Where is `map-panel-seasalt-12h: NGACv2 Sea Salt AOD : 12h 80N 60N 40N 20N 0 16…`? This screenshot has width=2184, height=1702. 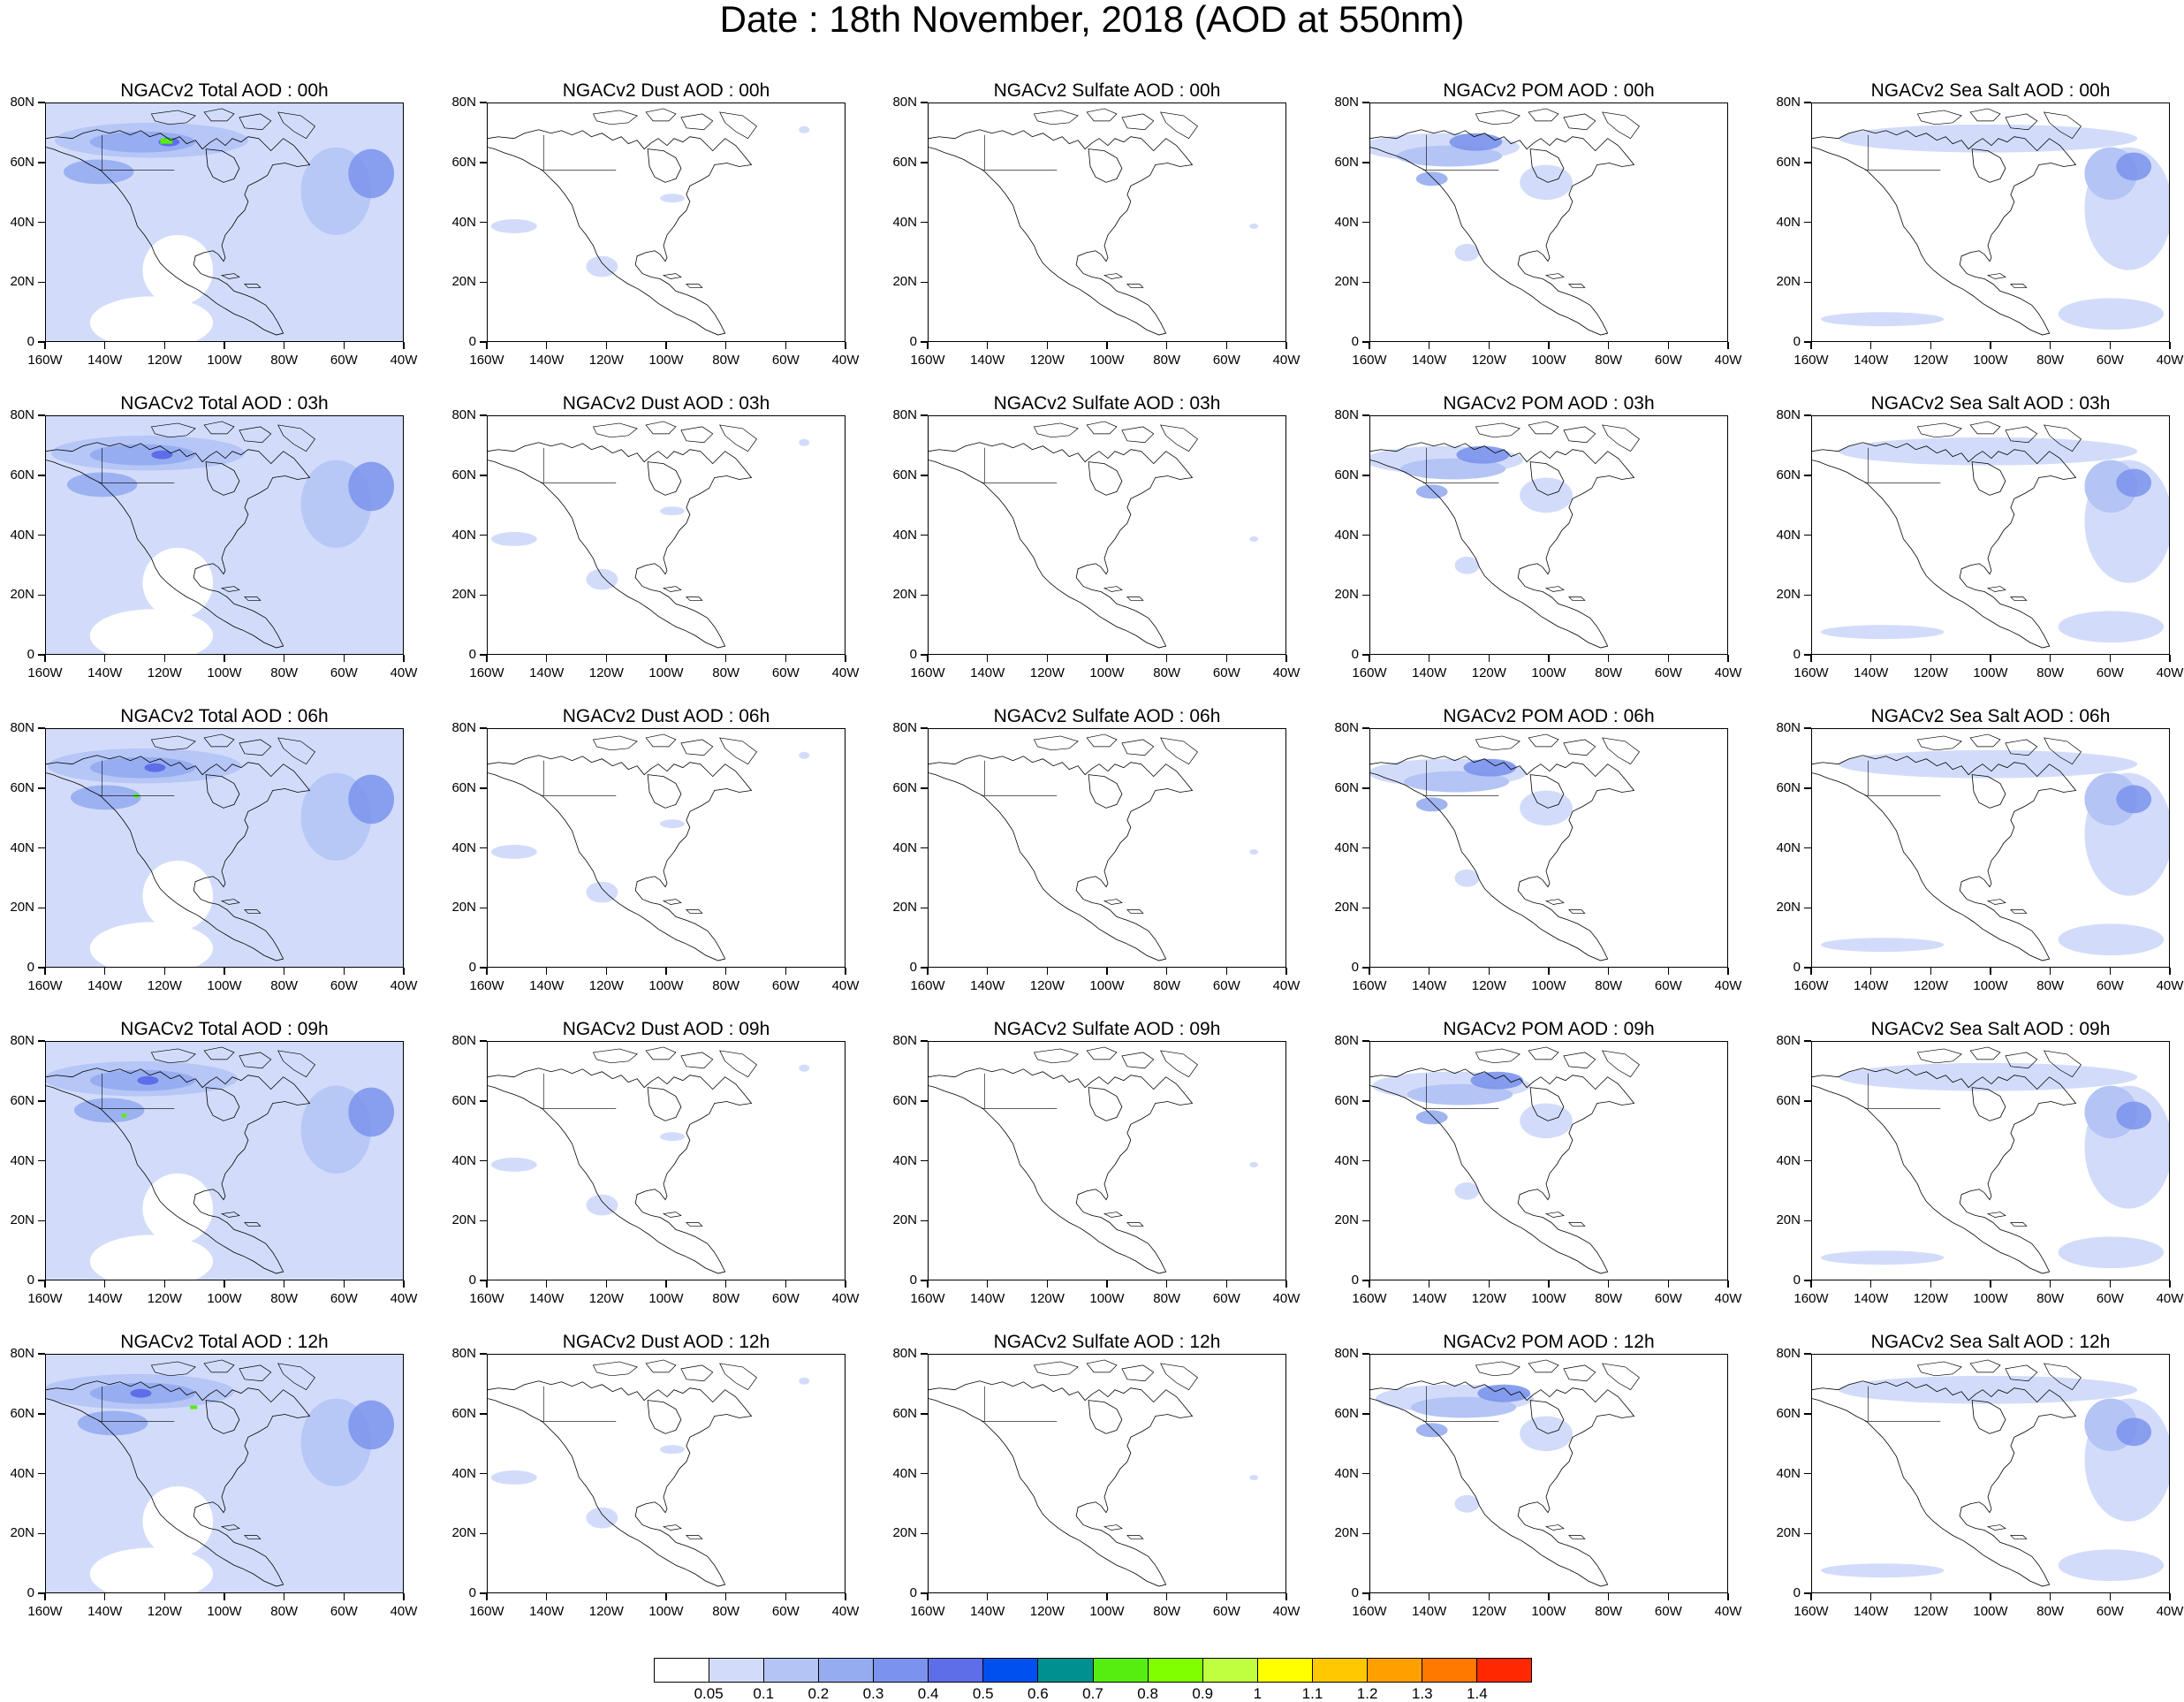 map-panel-seasalt-12h: NGACv2 Sea Salt AOD : 12h 80N 60N 40N 20N 0 16… is located at coordinates (1975, 1487).